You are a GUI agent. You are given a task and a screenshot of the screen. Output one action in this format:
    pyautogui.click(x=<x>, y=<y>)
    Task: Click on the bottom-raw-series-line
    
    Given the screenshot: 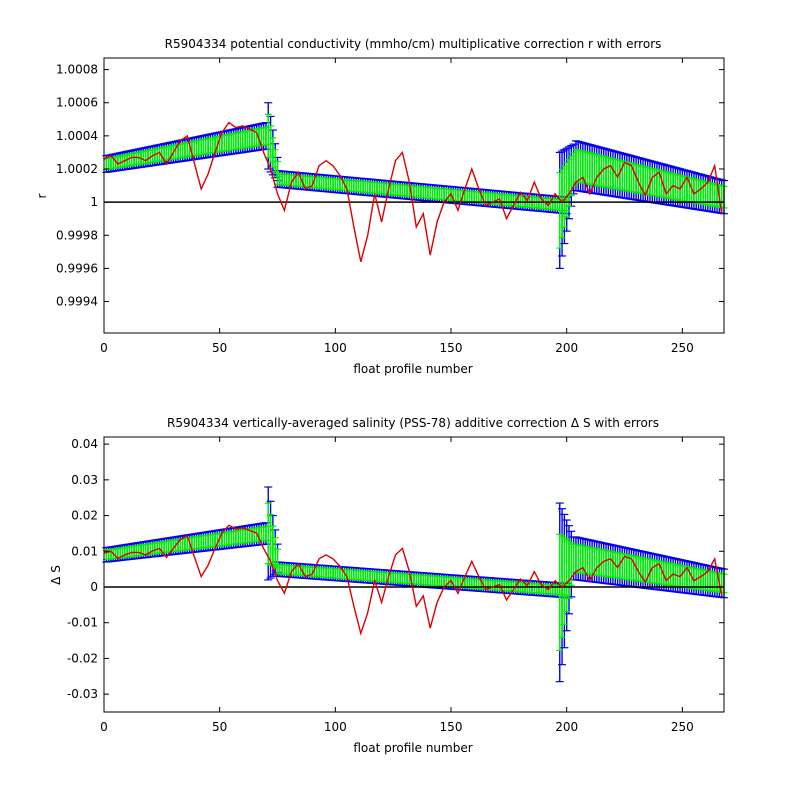 What is the action you would take?
    pyautogui.click(x=413, y=580)
    